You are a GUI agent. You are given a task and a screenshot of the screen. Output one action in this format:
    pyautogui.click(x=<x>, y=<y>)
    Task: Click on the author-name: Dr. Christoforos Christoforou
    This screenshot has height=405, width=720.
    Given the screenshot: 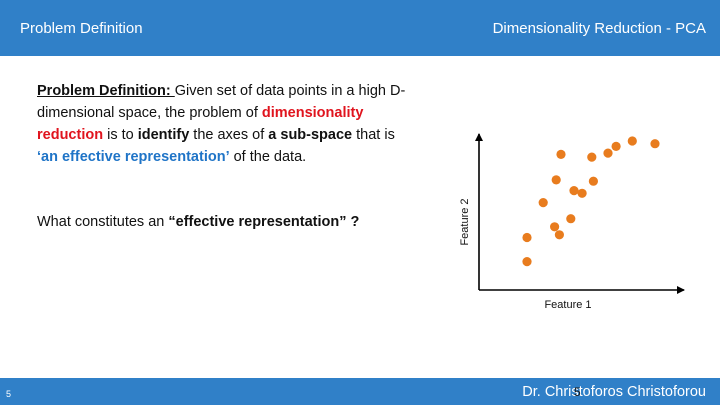 What is the action you would take?
    pyautogui.click(x=614, y=392)
    